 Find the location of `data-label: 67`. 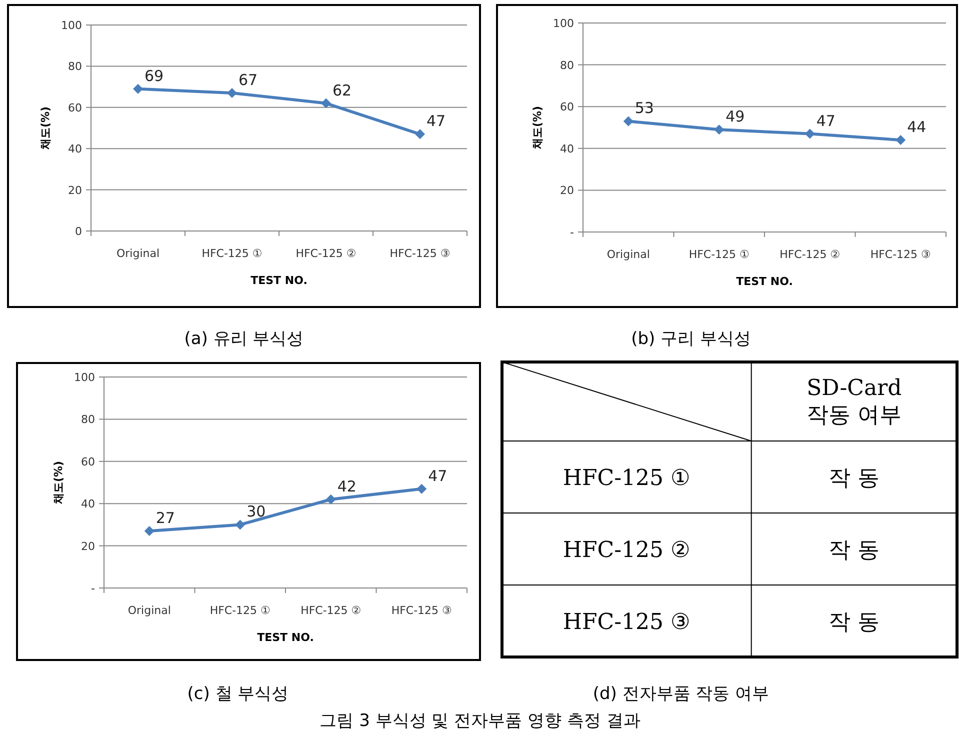

data-label: 67 is located at coordinates (248, 79).